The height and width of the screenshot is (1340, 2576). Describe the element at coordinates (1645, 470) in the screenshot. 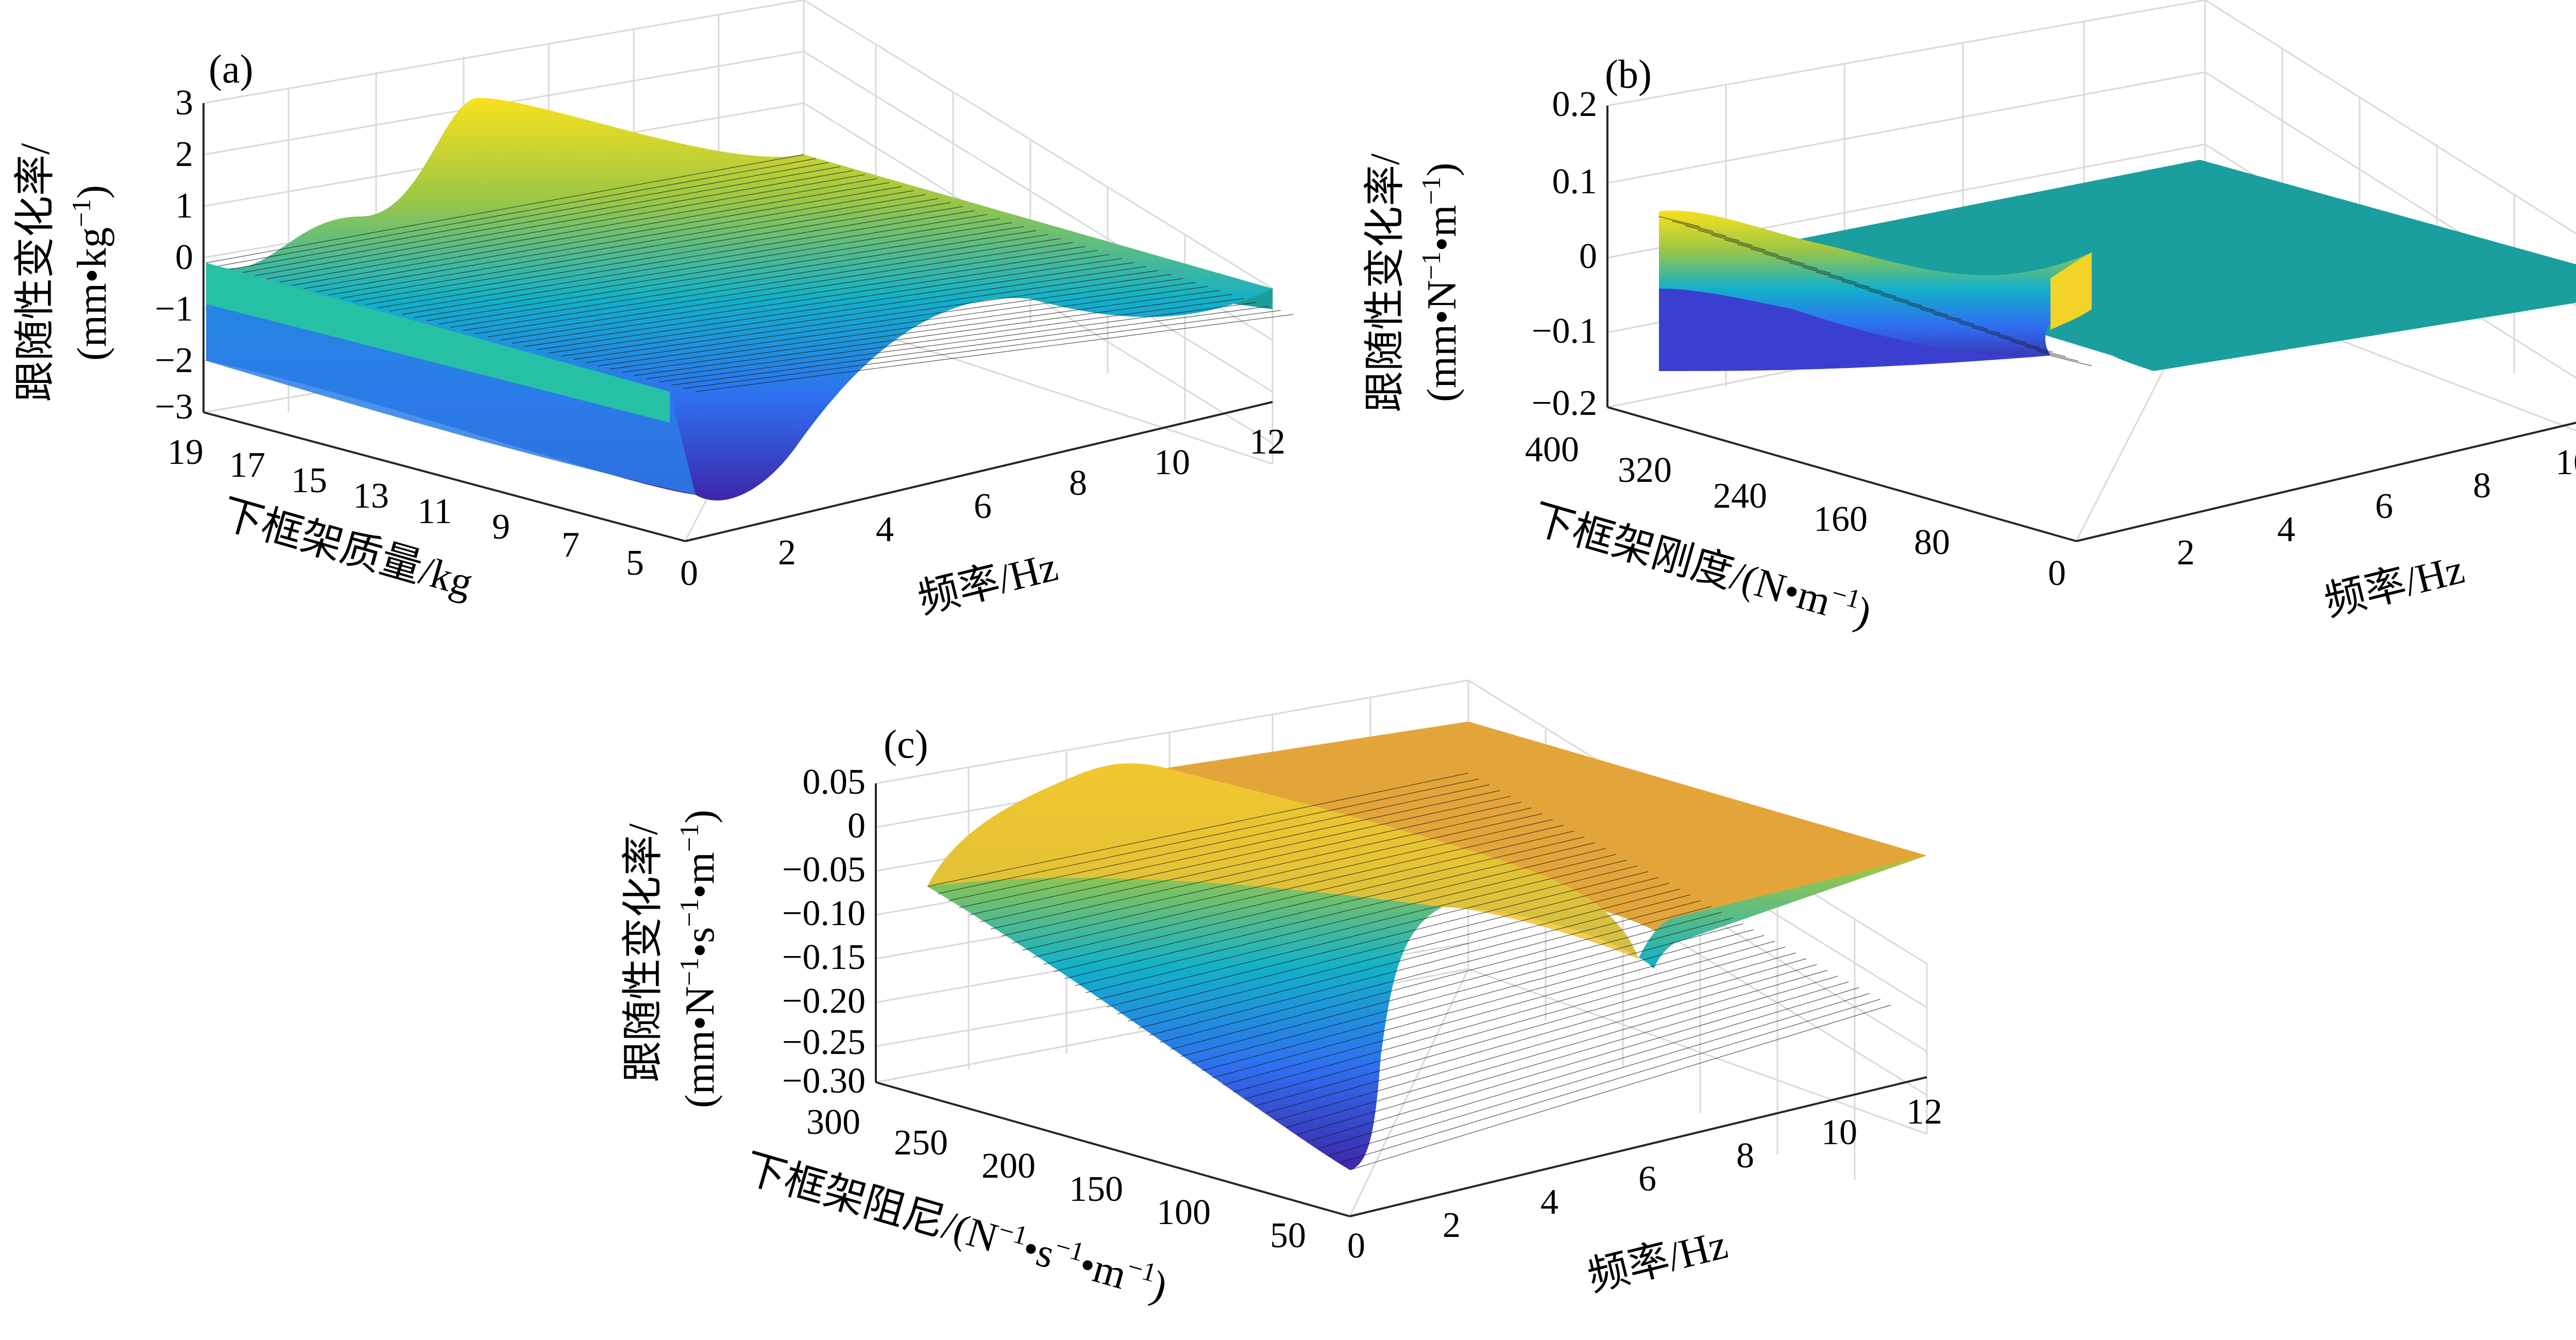

I see `panel-b-ytick: 320` at that location.